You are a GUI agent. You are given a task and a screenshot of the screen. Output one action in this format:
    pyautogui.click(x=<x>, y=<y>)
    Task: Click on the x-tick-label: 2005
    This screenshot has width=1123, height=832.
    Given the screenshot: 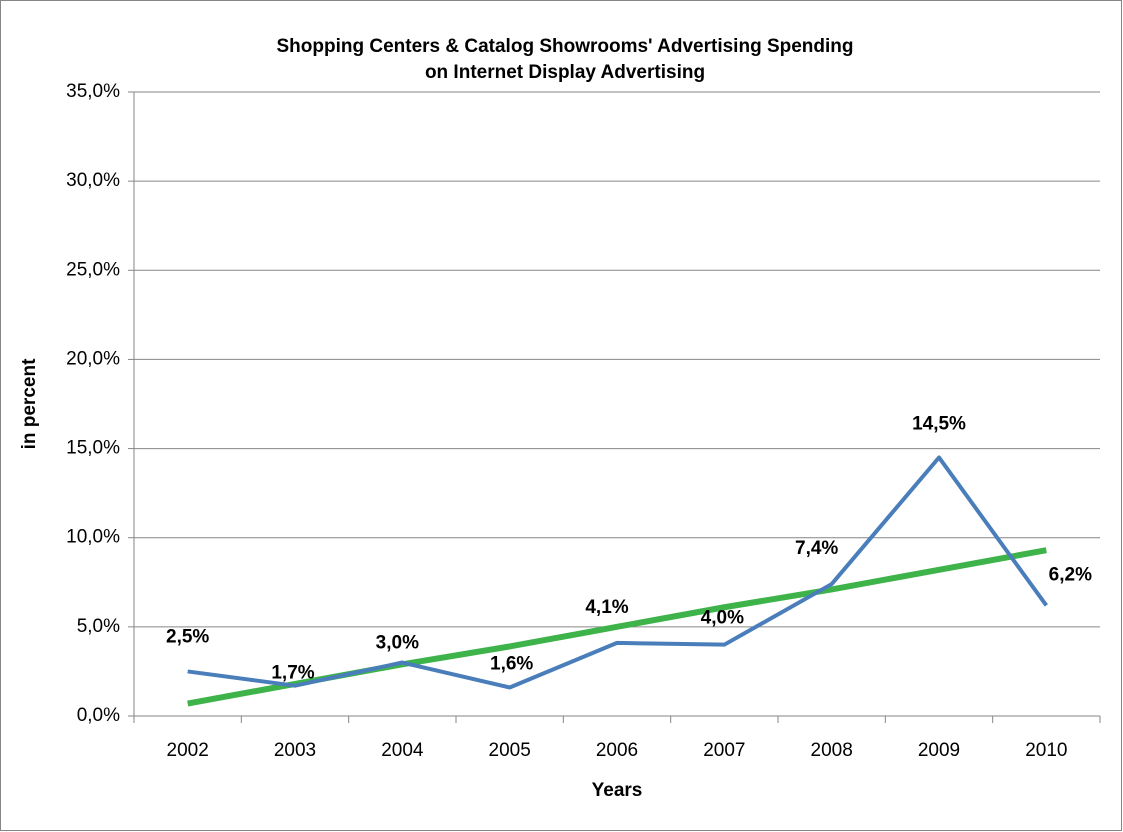 What is the action you would take?
    pyautogui.click(x=510, y=750)
    